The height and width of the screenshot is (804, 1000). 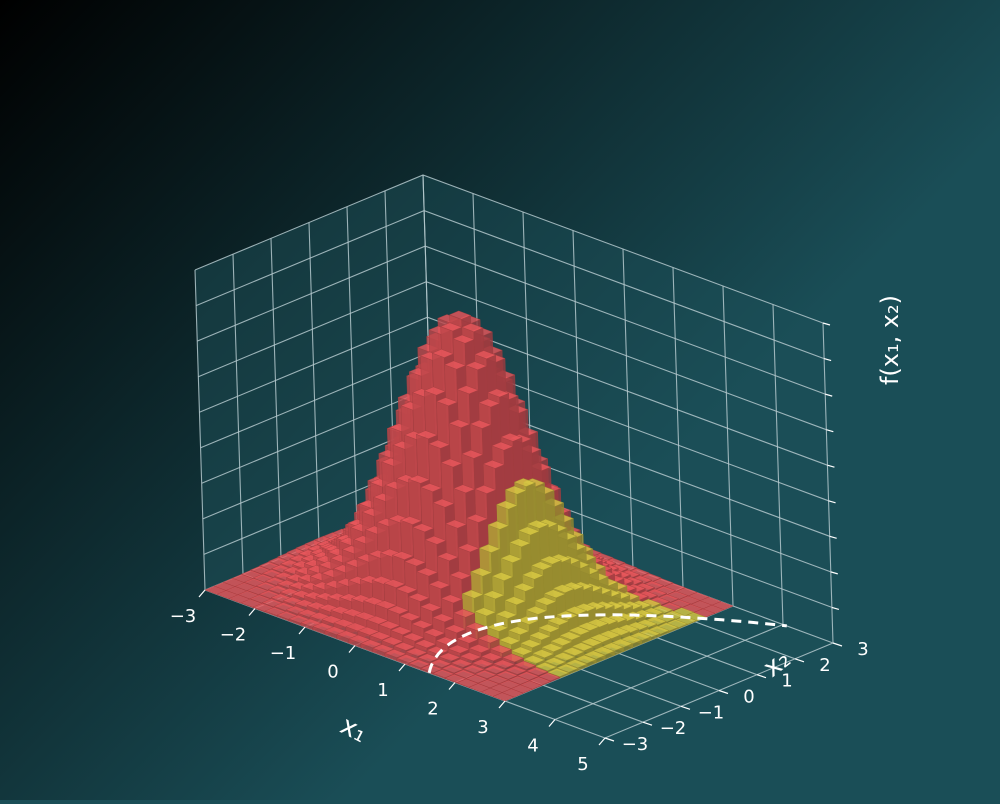 I want to click on x-tick-label: −2, so click(x=233, y=635).